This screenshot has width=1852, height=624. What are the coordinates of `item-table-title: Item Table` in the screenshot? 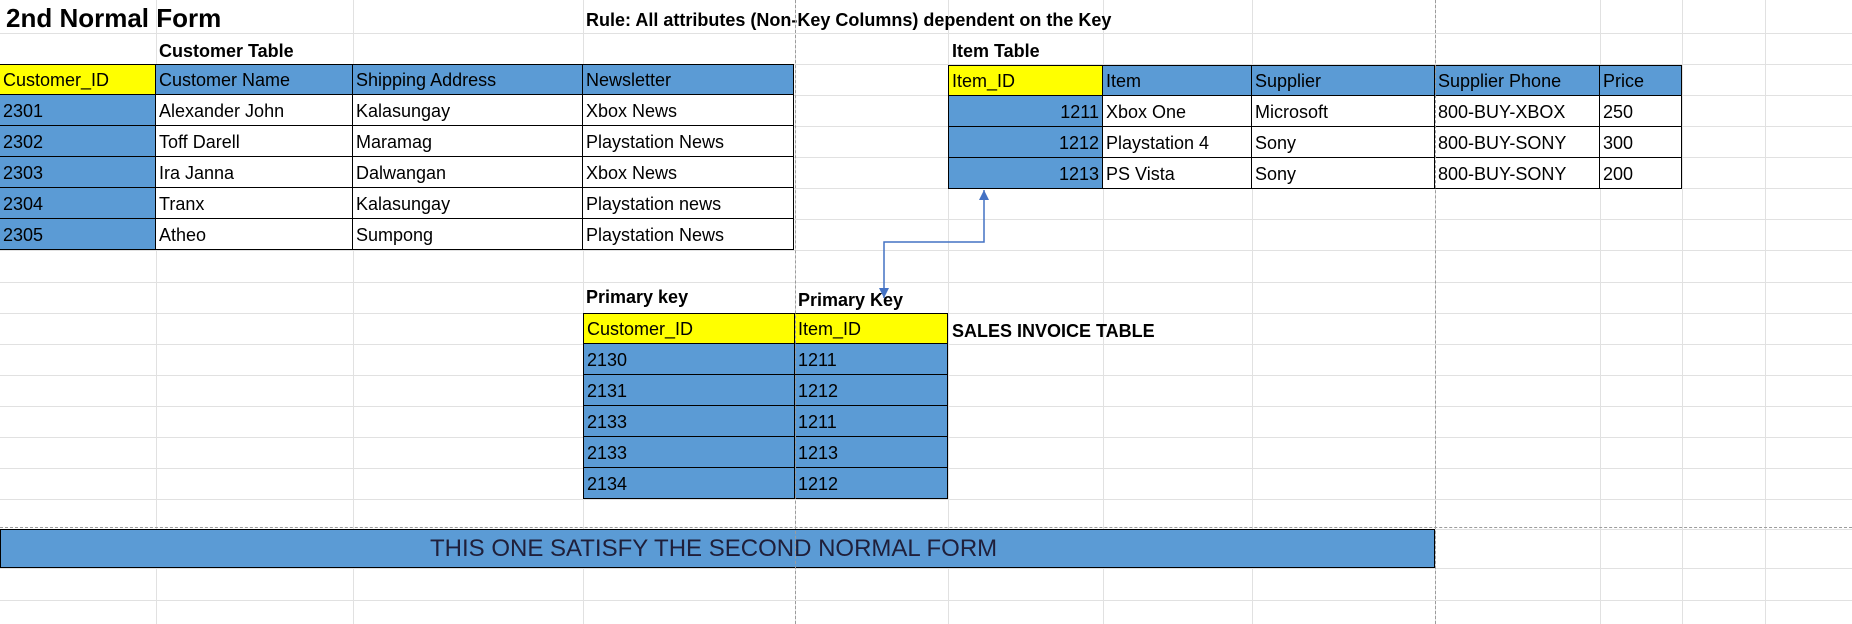 It's located at (996, 51).